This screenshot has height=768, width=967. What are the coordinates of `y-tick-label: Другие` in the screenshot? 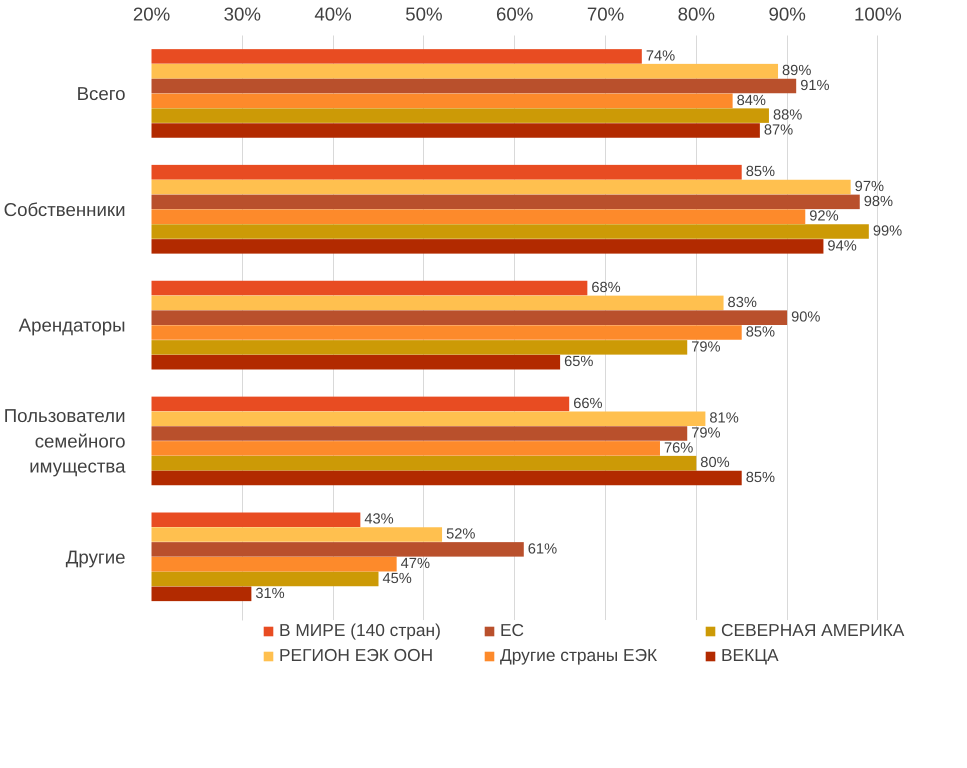 It's located at (96, 557).